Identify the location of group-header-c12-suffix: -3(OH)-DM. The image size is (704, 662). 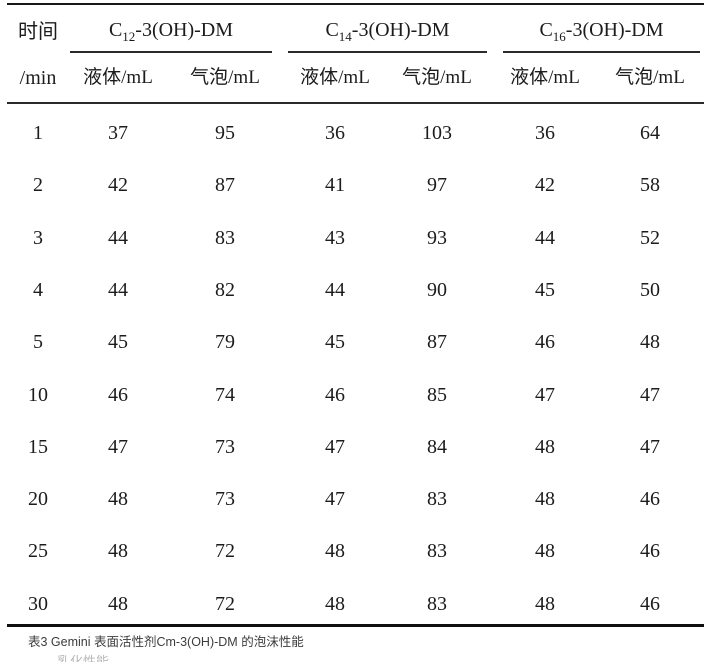
(184, 30).